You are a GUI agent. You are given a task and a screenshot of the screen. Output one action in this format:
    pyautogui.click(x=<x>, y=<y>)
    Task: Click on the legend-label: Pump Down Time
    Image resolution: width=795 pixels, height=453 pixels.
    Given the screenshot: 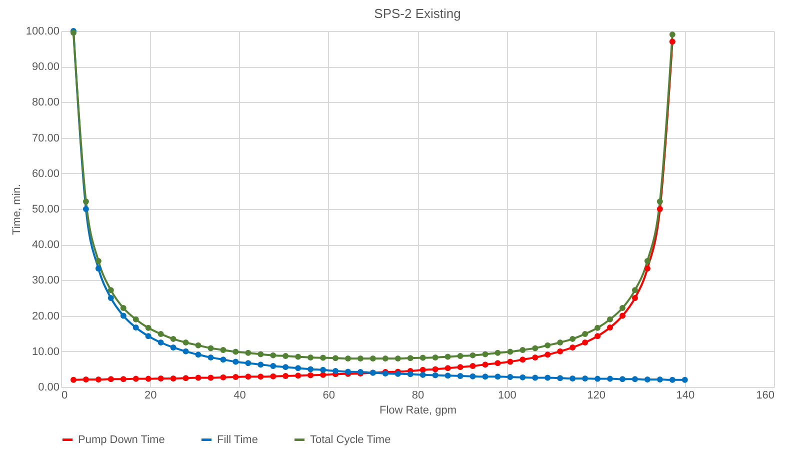 What is the action you would take?
    pyautogui.click(x=121, y=440)
    